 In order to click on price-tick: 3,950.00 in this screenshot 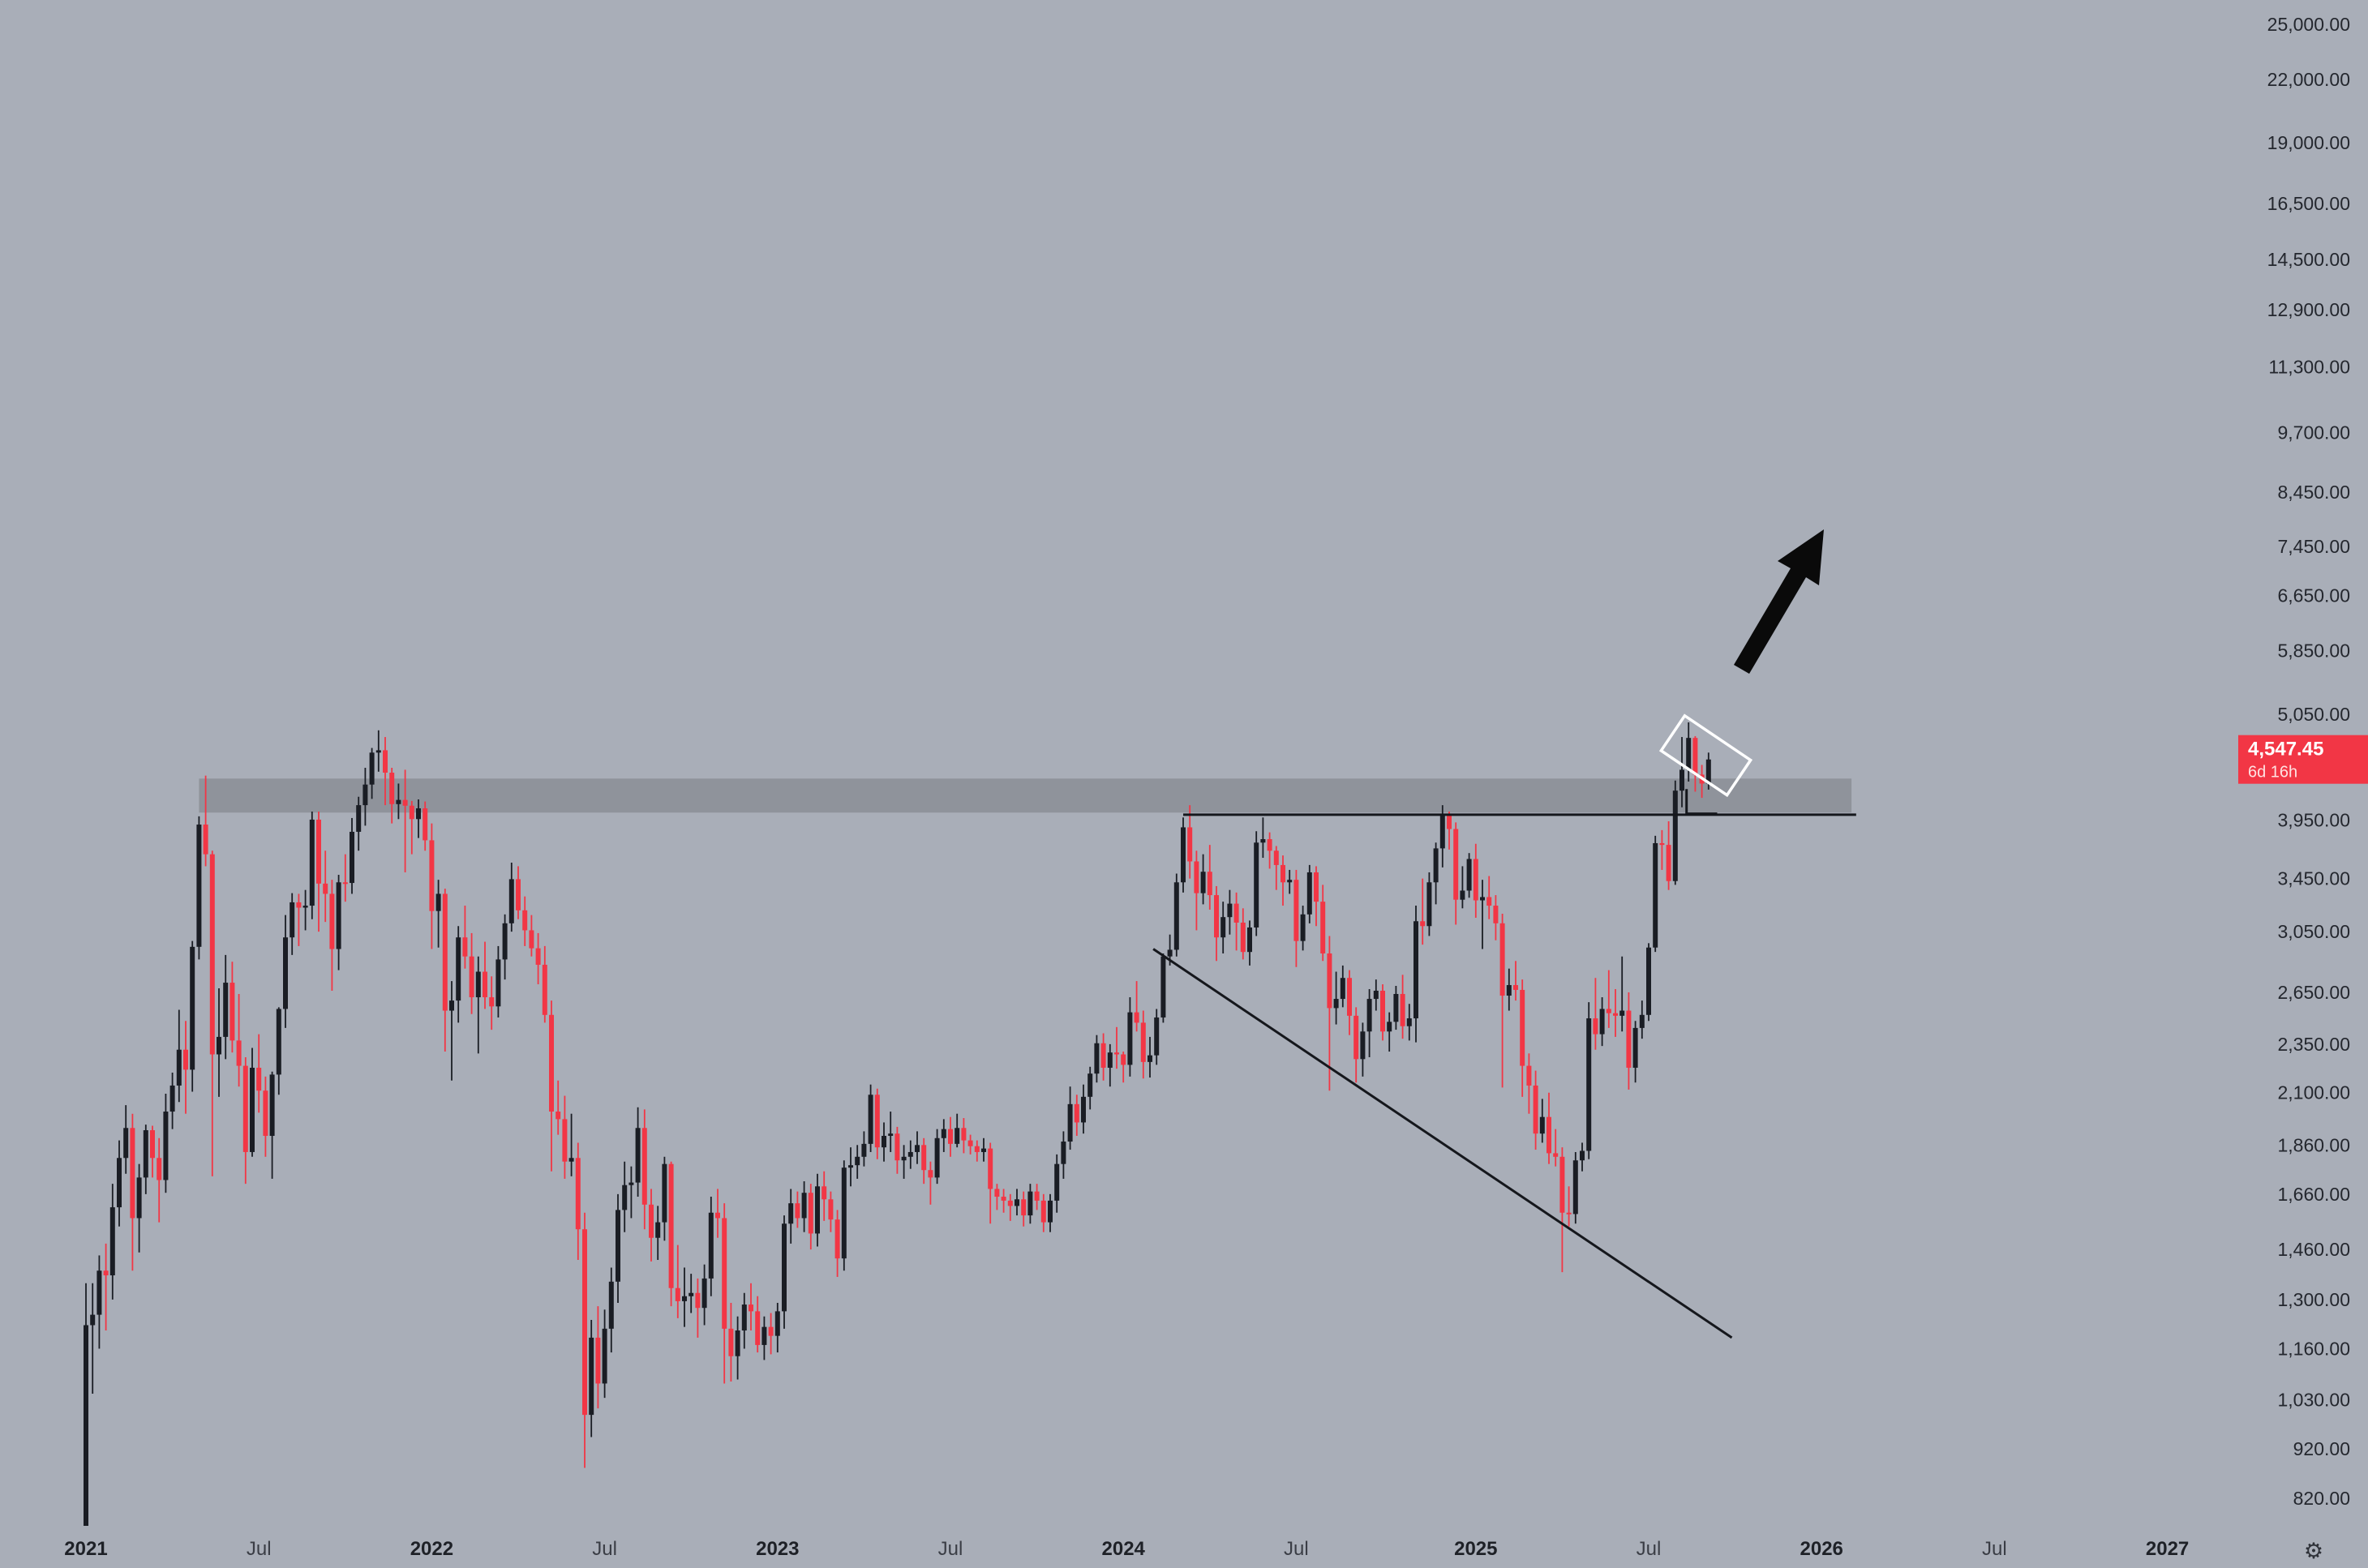, I will do `click(2313, 820)`.